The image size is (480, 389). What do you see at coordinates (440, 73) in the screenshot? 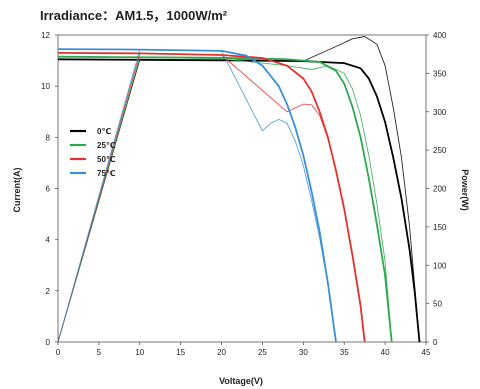
I see `y2-tick-label: 350` at bounding box center [440, 73].